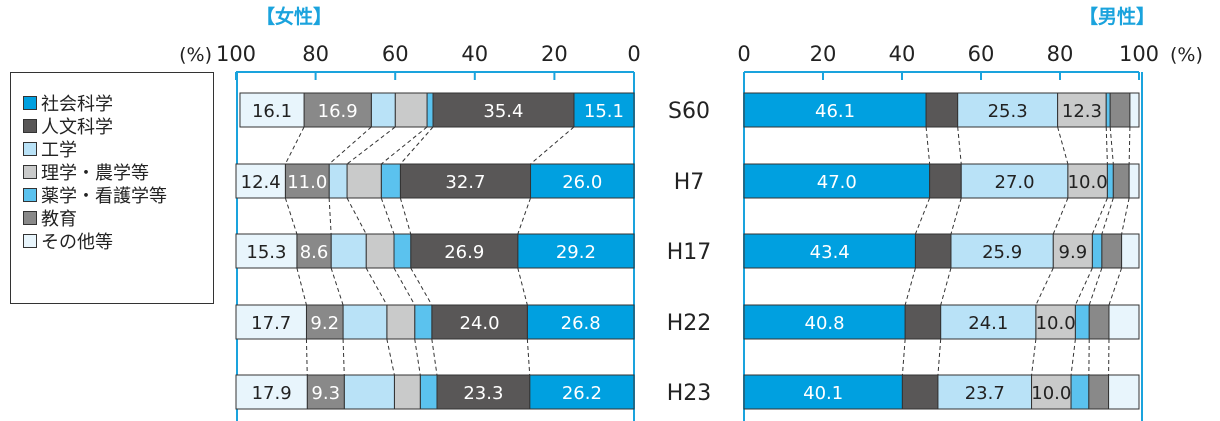  I want to click on female-data-label: 23.3, so click(483, 393).